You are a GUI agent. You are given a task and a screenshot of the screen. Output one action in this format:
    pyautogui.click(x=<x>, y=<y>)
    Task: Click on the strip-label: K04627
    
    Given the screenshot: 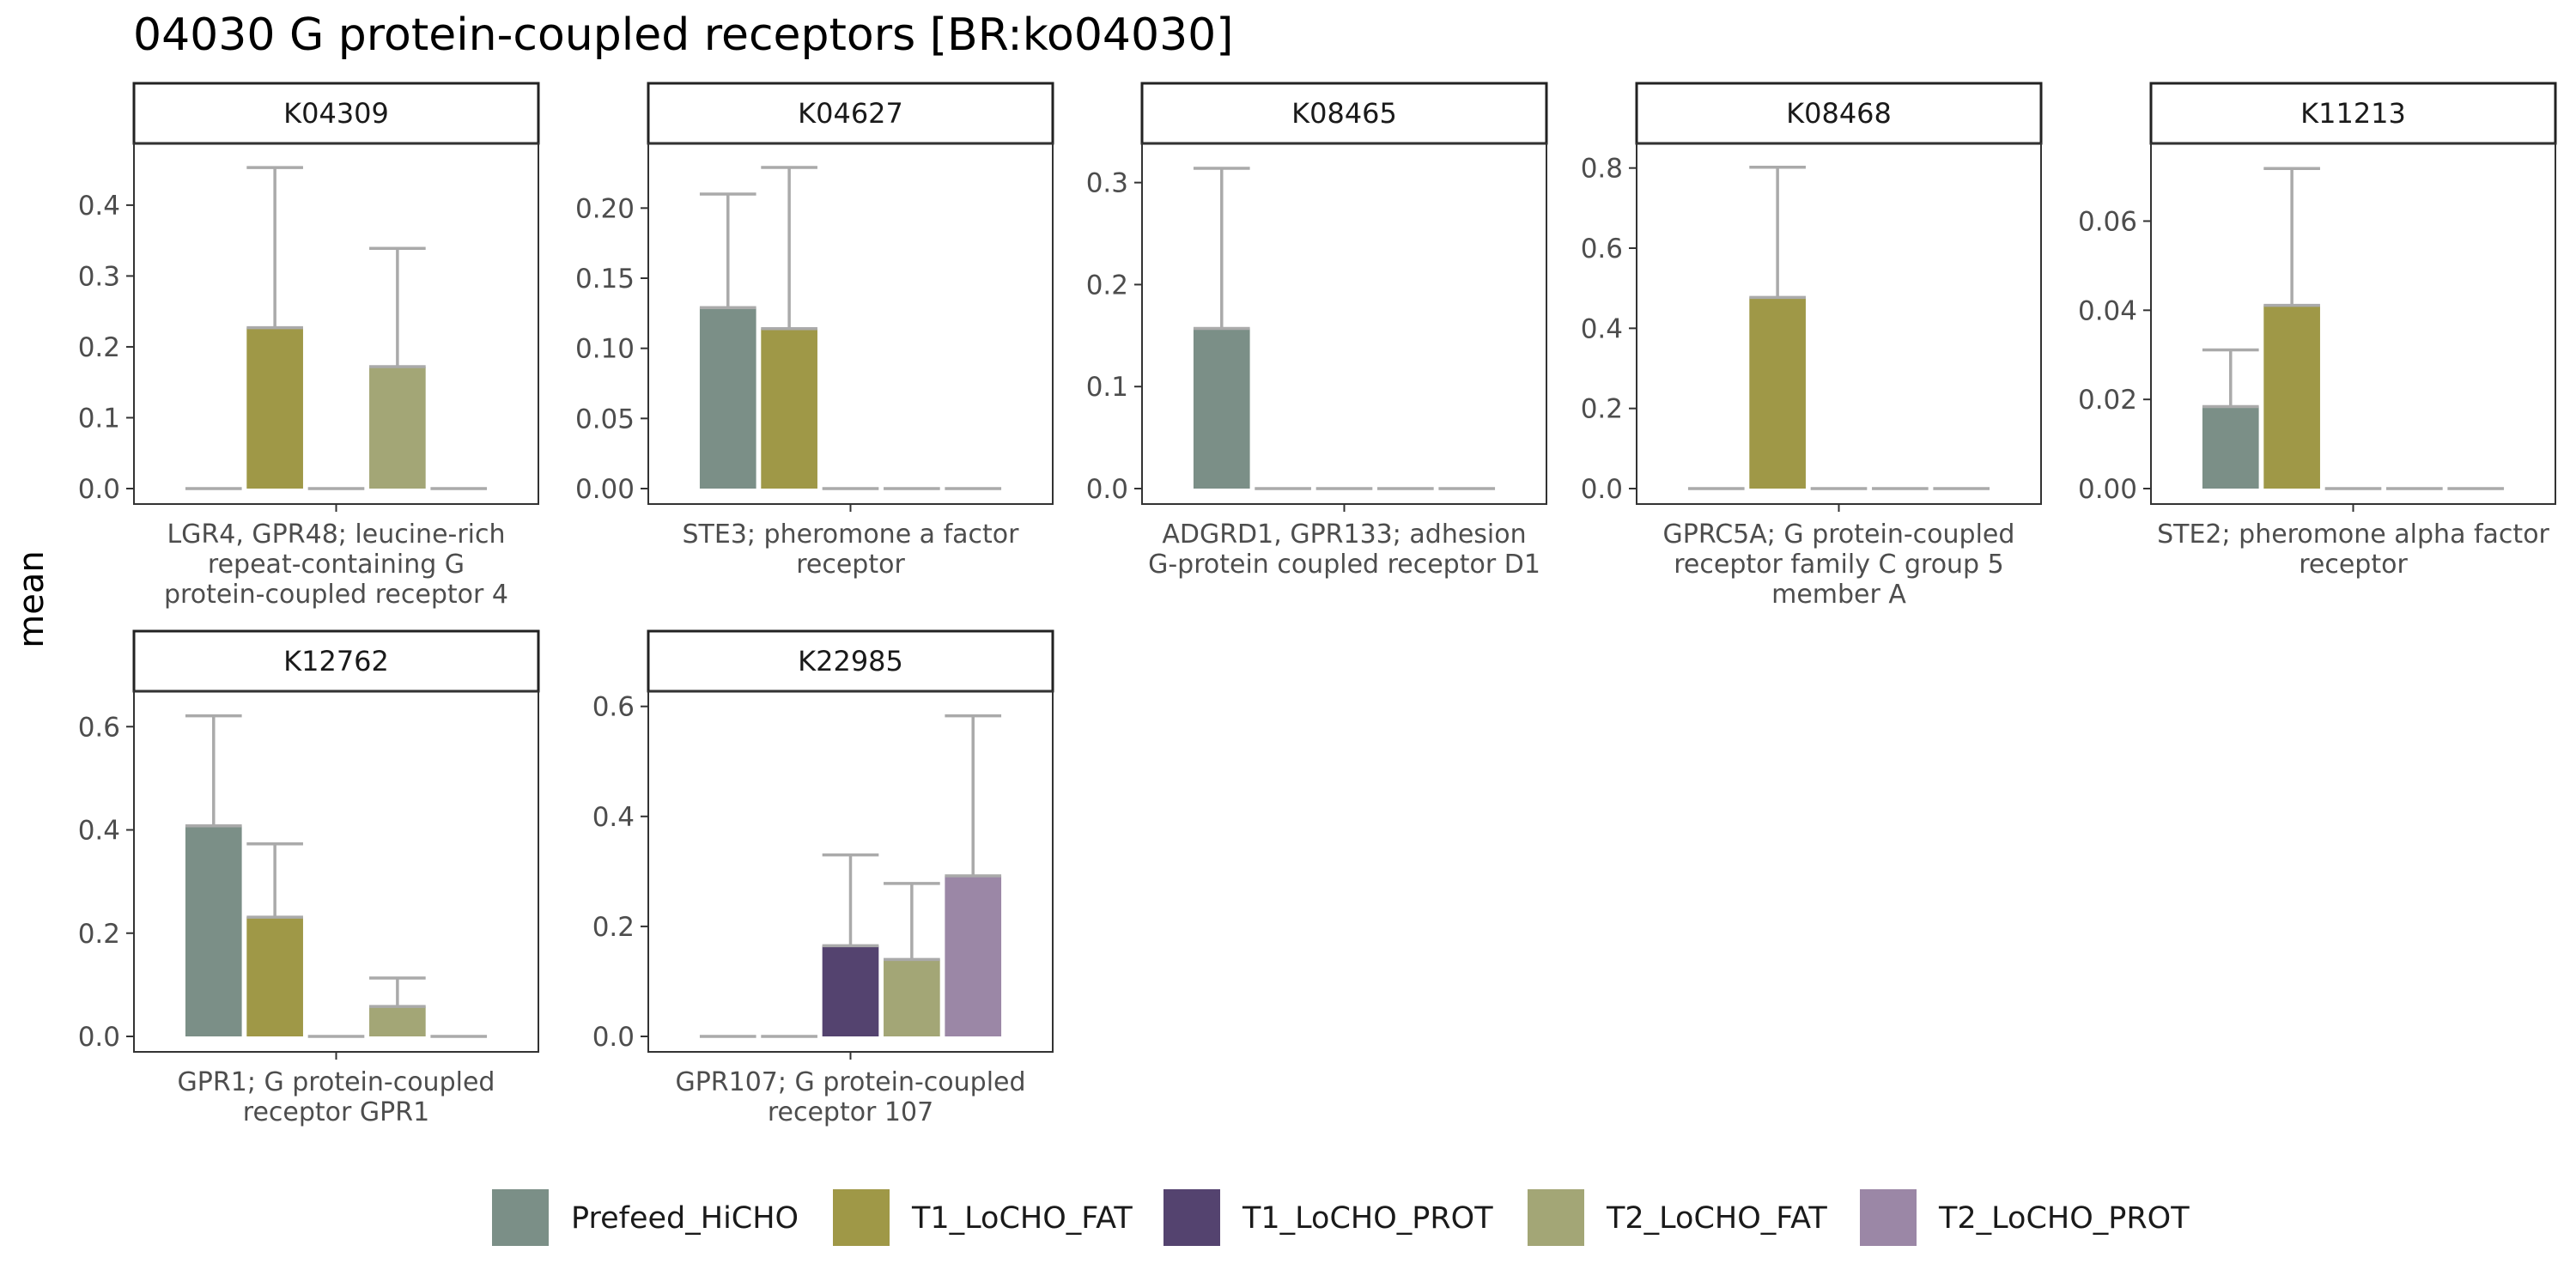 What is the action you would take?
    pyautogui.click(x=850, y=113)
    